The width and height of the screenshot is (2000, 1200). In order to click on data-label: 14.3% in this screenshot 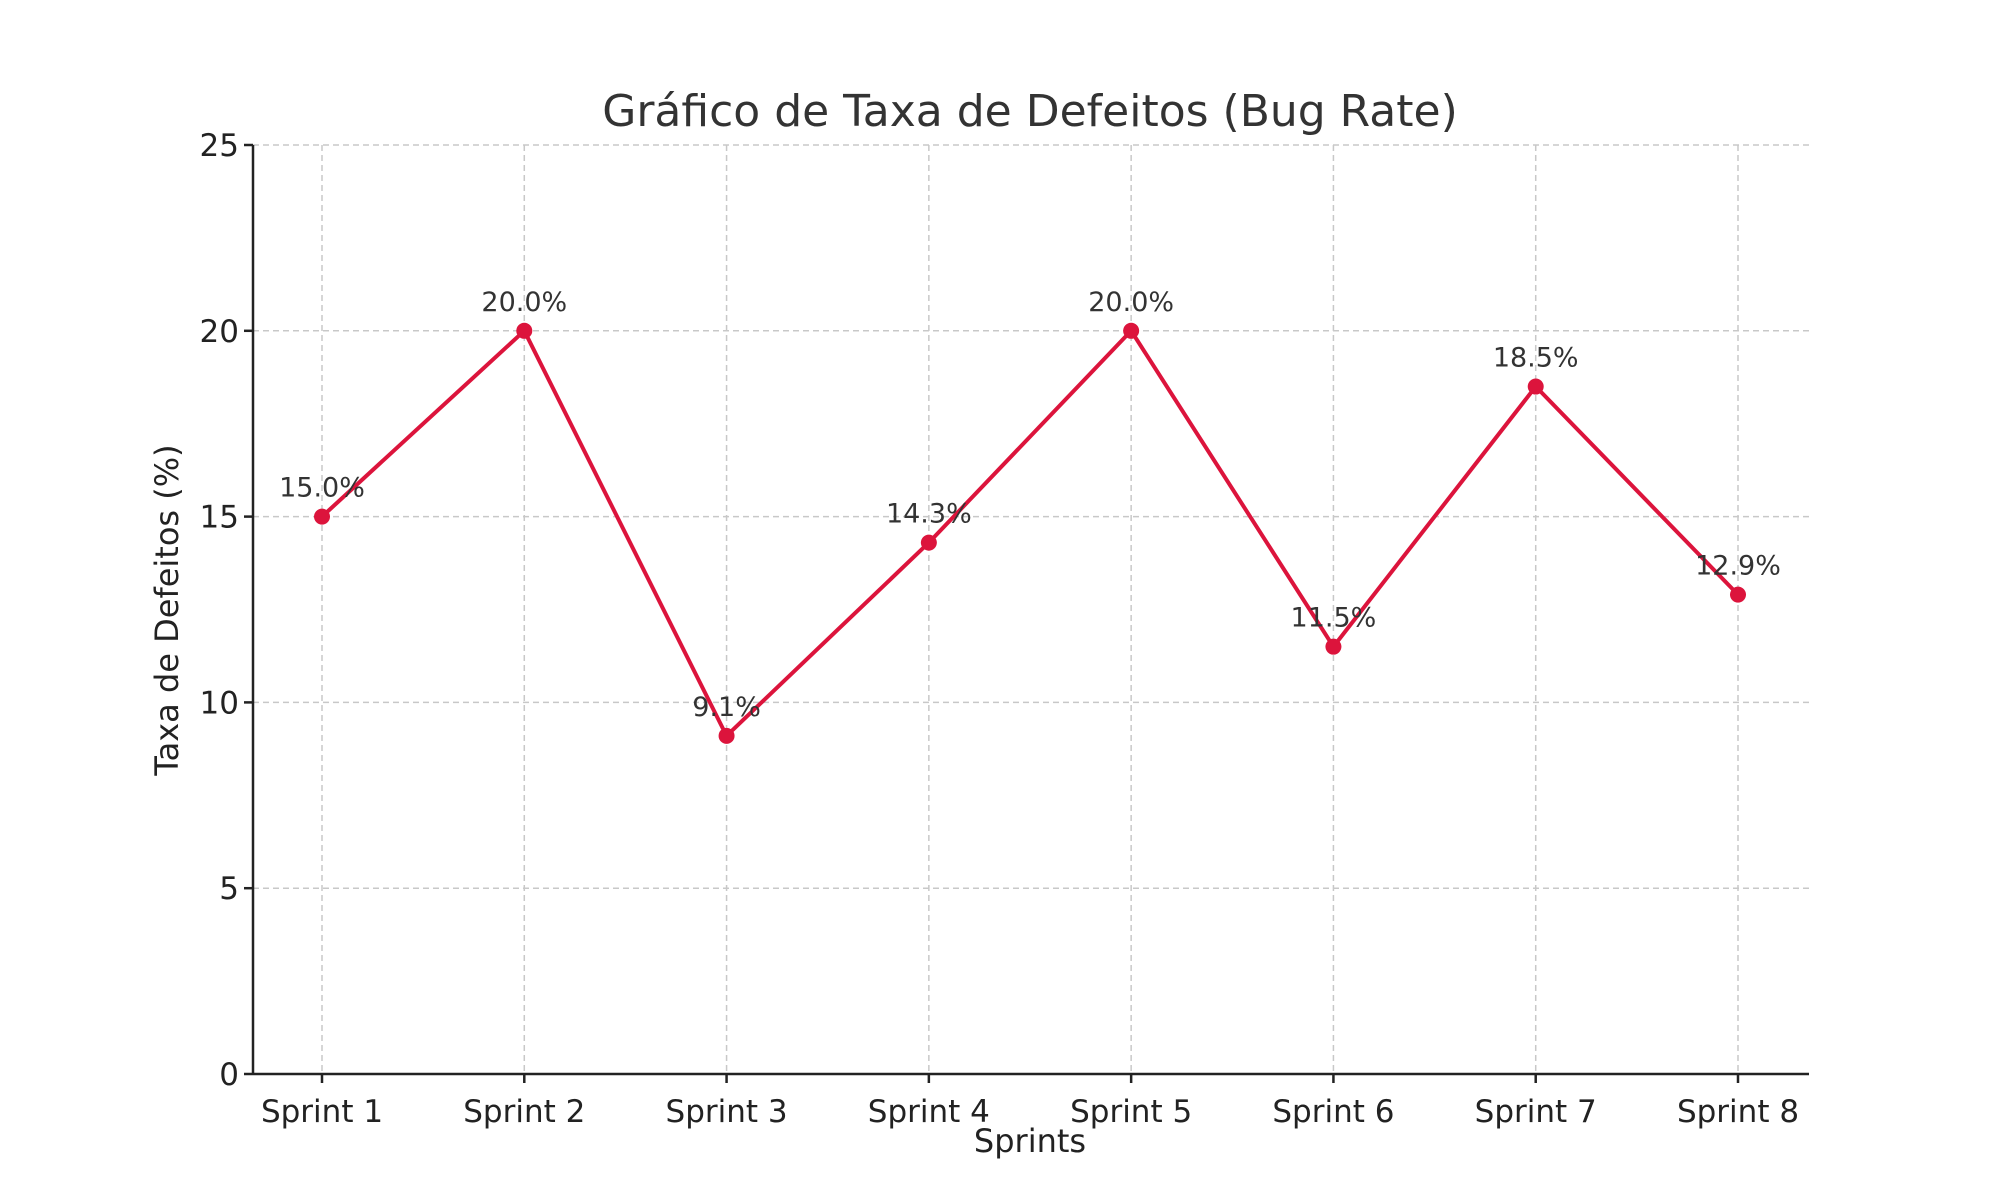, I will do `click(929, 514)`.